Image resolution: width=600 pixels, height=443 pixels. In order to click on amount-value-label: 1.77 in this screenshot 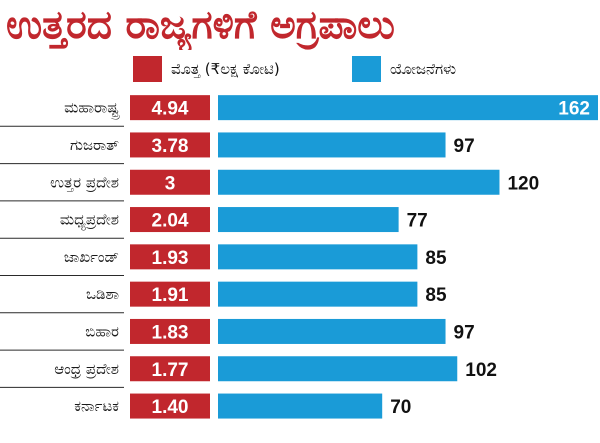, I will do `click(170, 370)`.